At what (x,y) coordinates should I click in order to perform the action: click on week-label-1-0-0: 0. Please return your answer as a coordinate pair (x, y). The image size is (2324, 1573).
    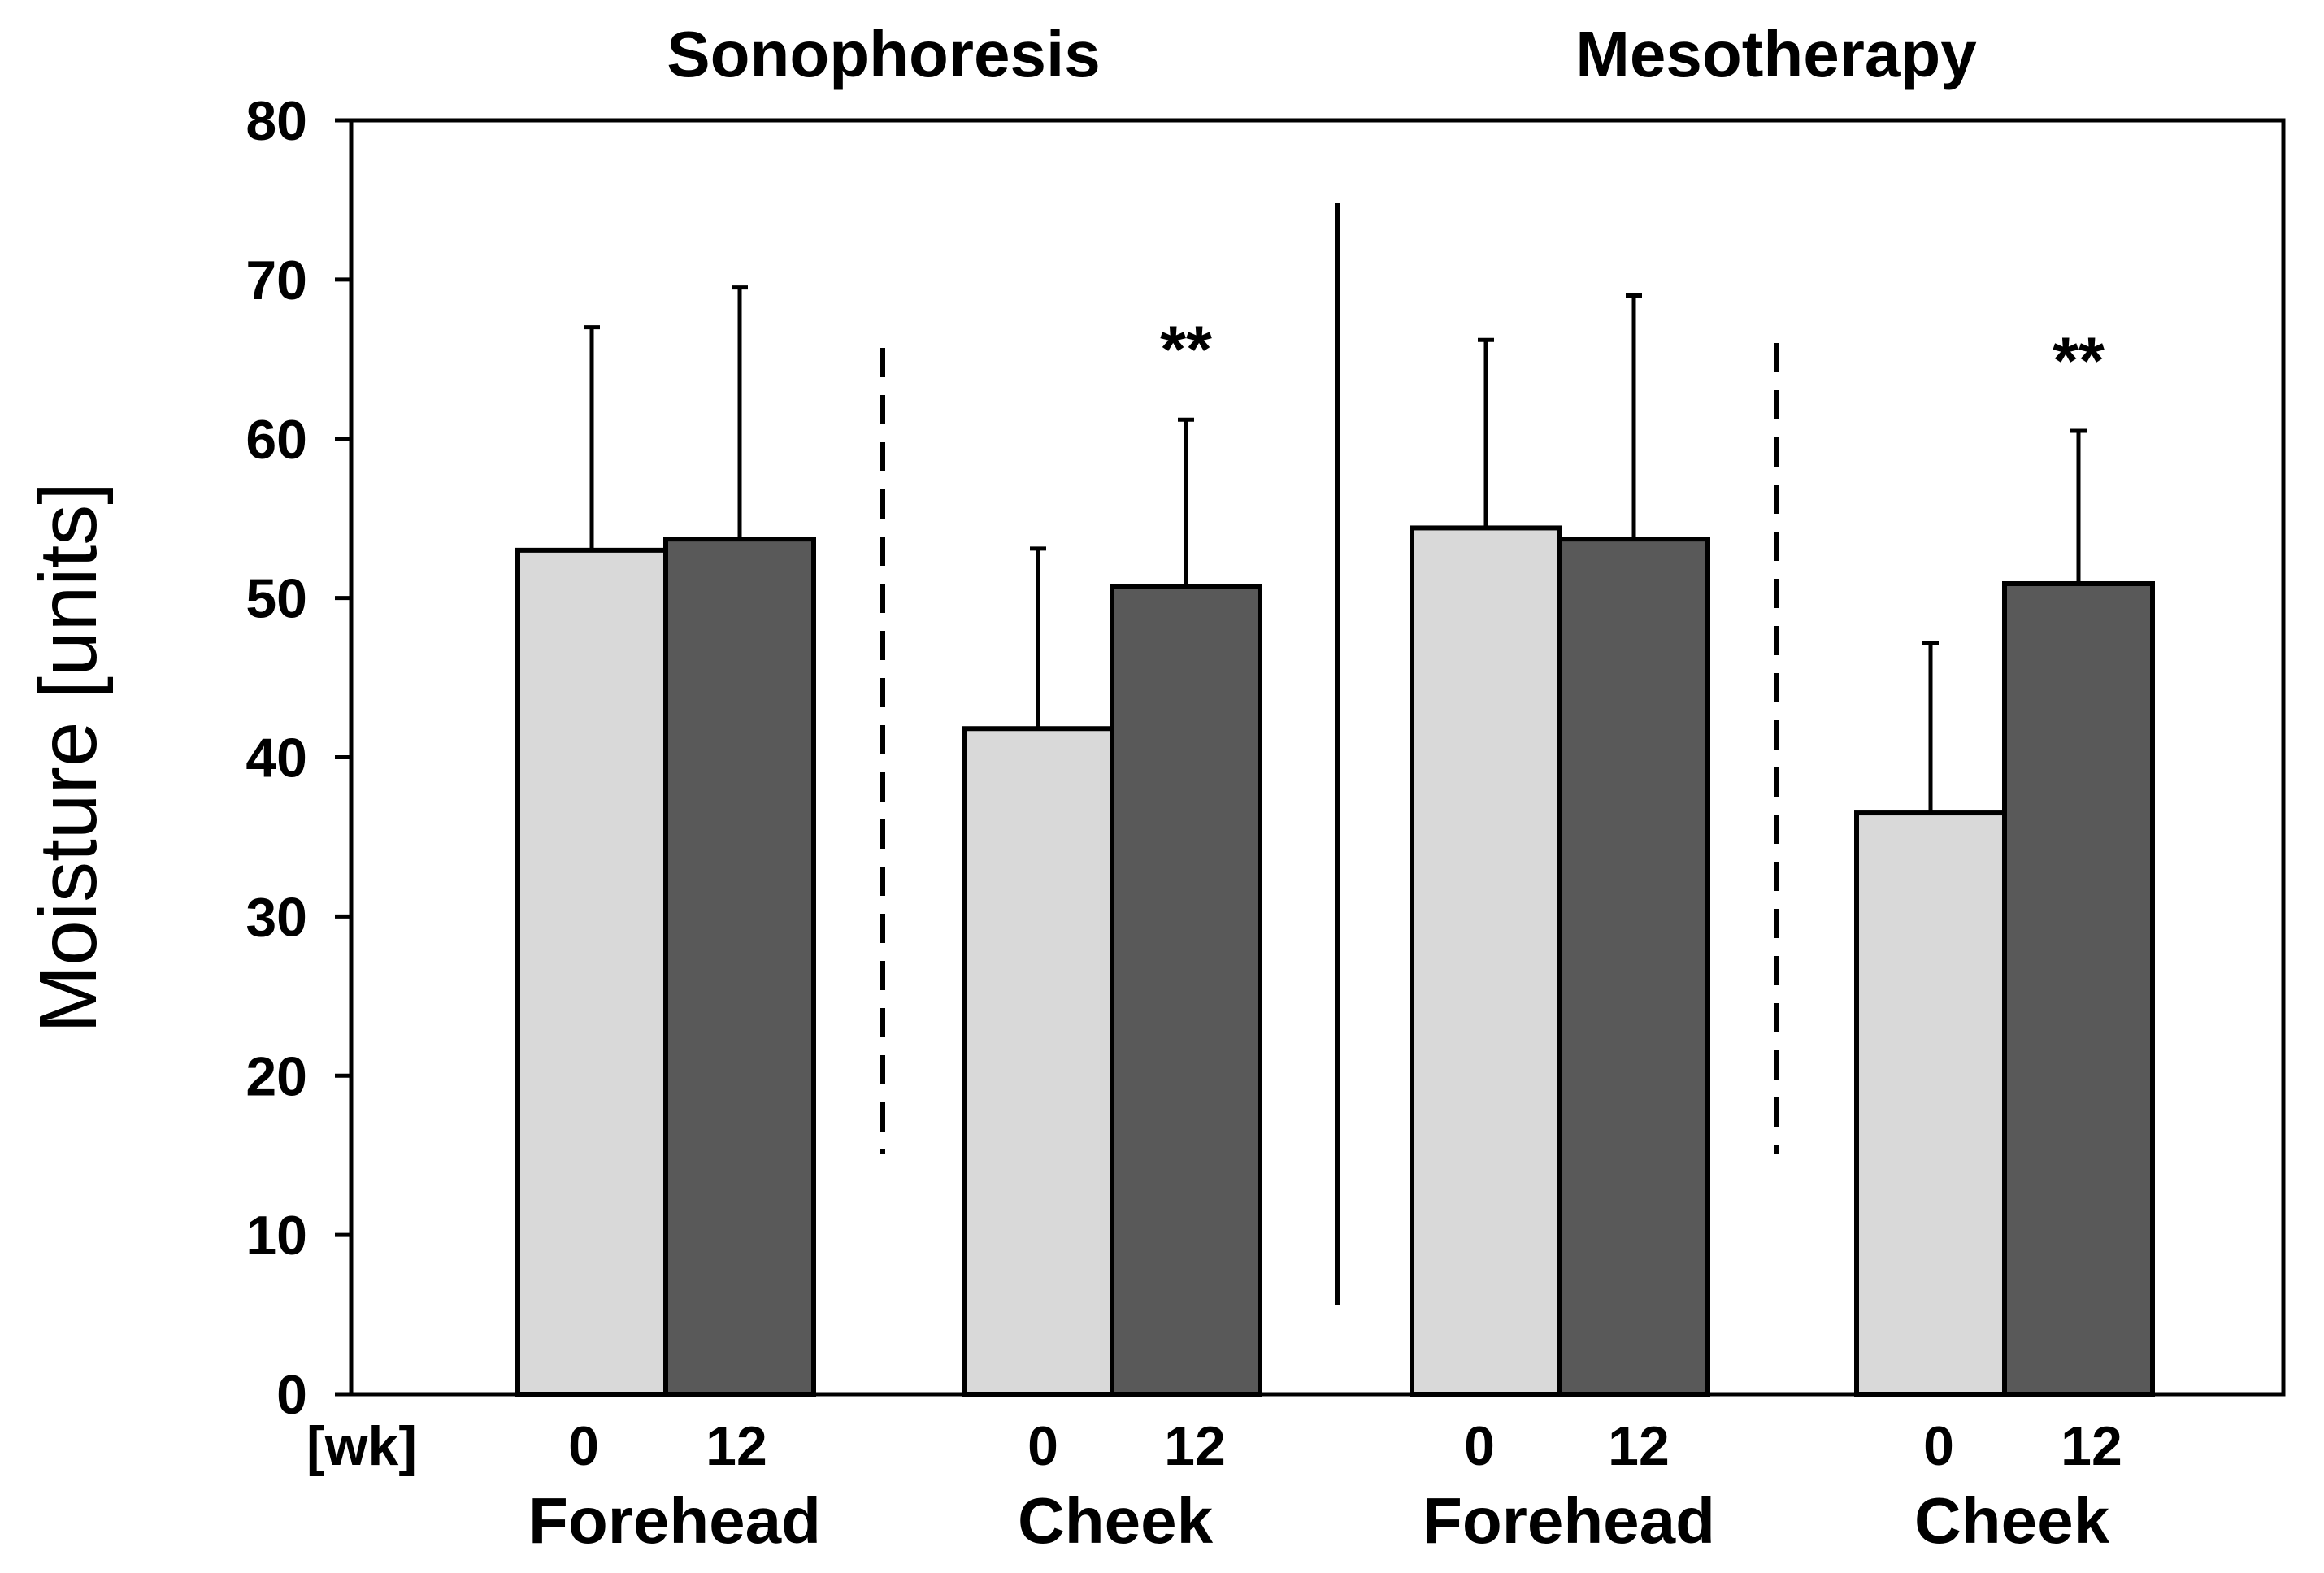
    Looking at the image, I should click on (1479, 1446).